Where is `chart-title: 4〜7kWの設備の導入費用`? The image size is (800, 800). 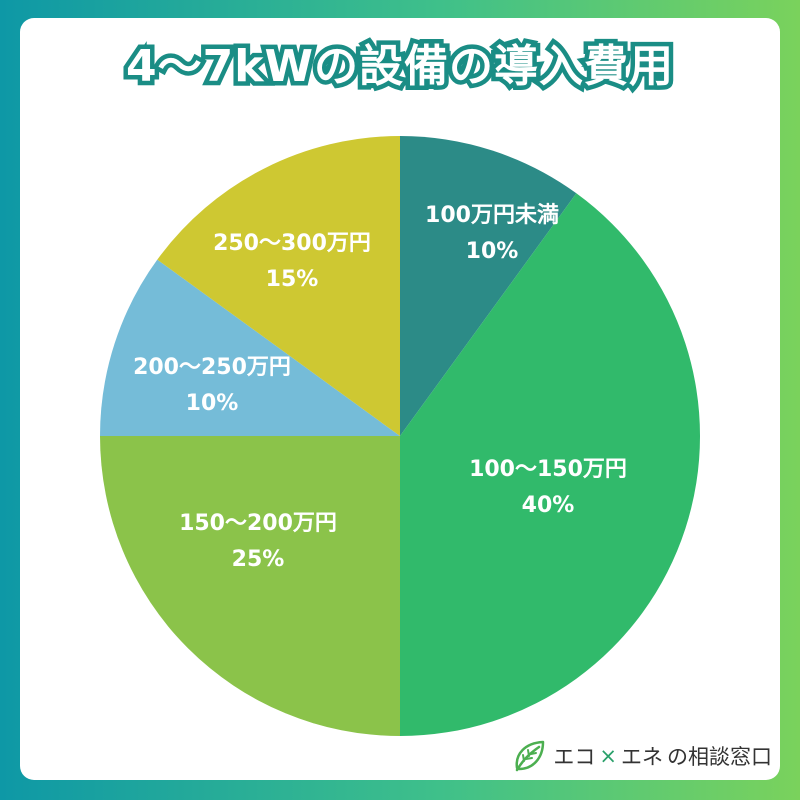 chart-title: 4〜7kWの設備の導入費用 is located at coordinates (399, 67).